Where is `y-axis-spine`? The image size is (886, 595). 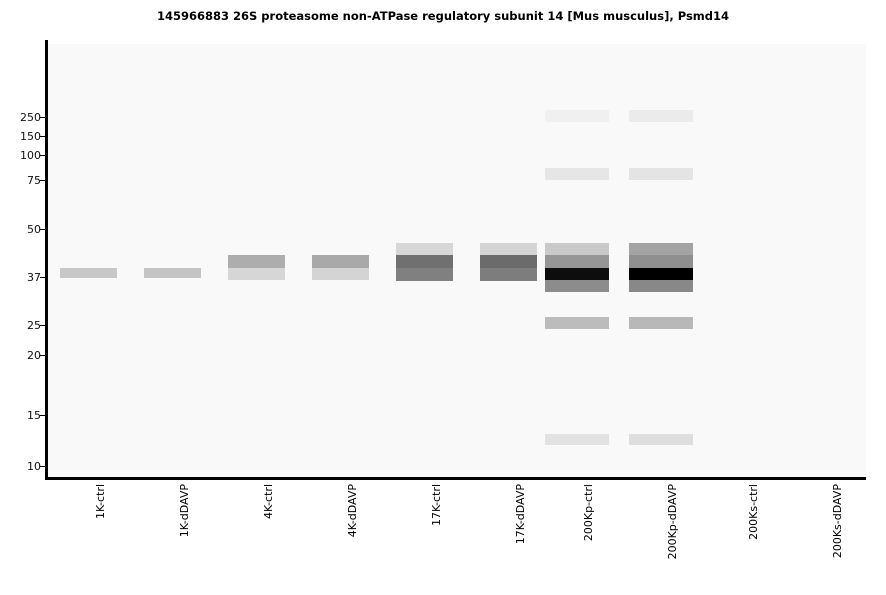
y-axis-spine is located at coordinates (46, 260).